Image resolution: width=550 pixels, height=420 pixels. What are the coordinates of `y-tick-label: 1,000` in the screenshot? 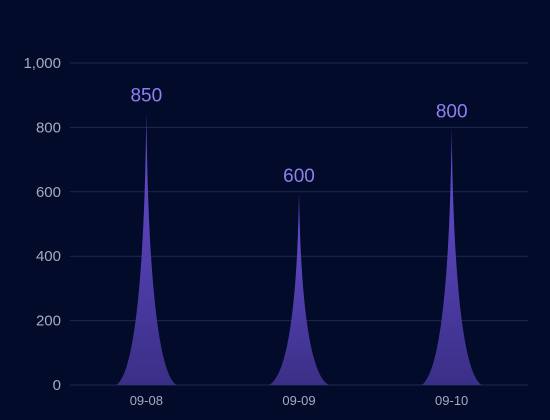 It's located at (42, 63).